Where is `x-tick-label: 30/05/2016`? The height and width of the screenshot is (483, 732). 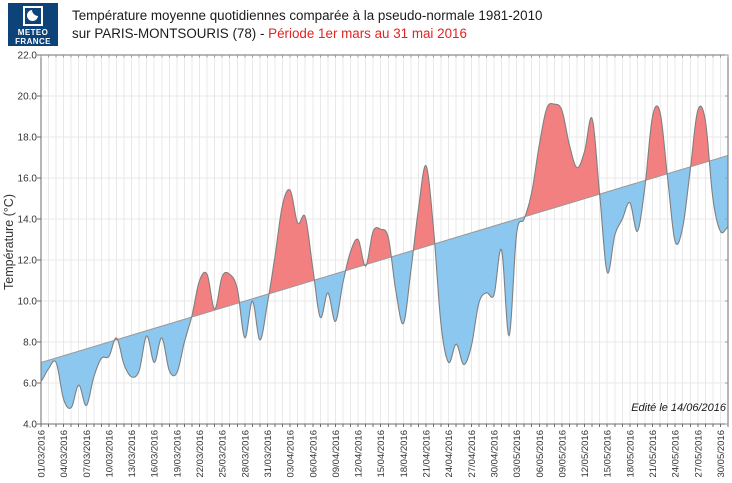
x-tick-label: 30/05/2016 is located at coordinates (721, 454).